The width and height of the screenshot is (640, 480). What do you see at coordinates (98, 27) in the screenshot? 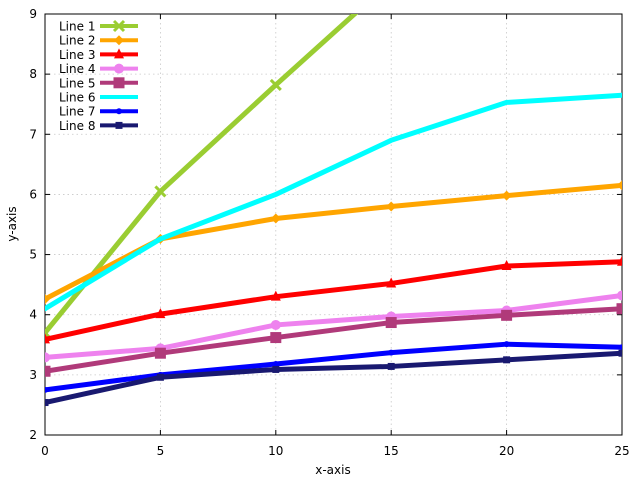
I see `legend-entry: Line 1` at bounding box center [98, 27].